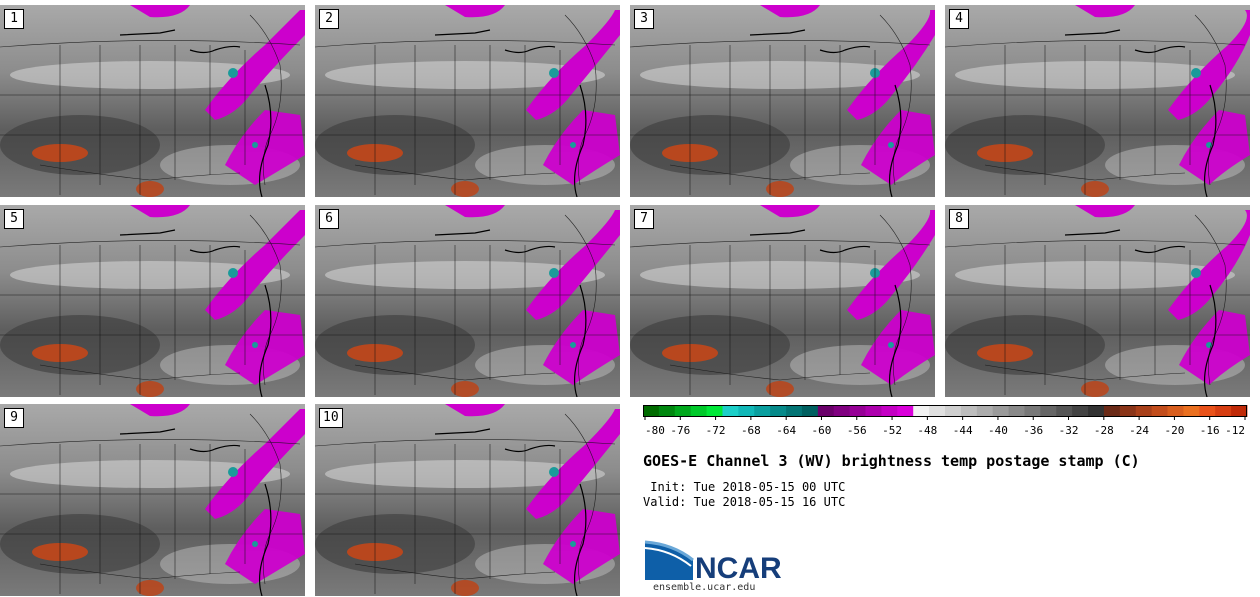 The image size is (1260, 597). What do you see at coordinates (1139, 430) in the screenshot?
I see `colorbar-tick-label: -24` at bounding box center [1139, 430].